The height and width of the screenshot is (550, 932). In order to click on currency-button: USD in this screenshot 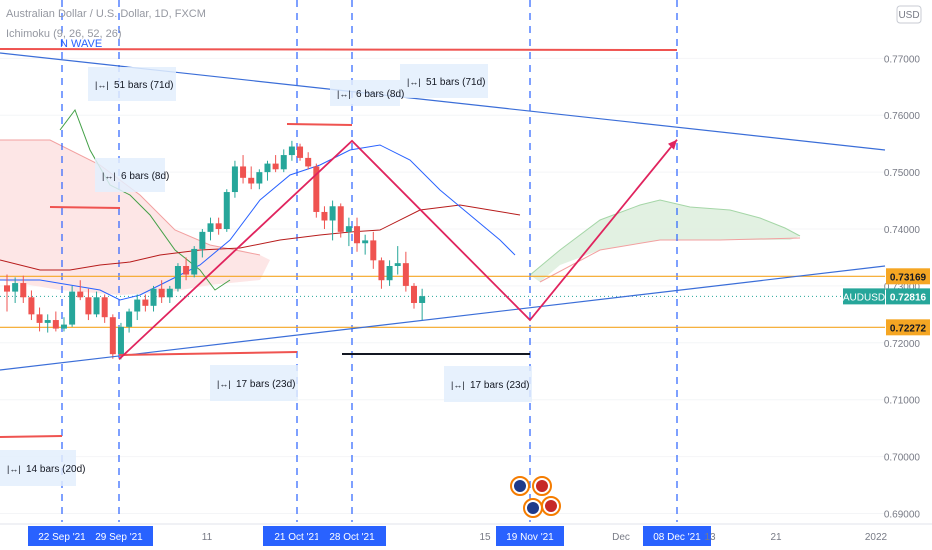, I will do `click(909, 14)`.